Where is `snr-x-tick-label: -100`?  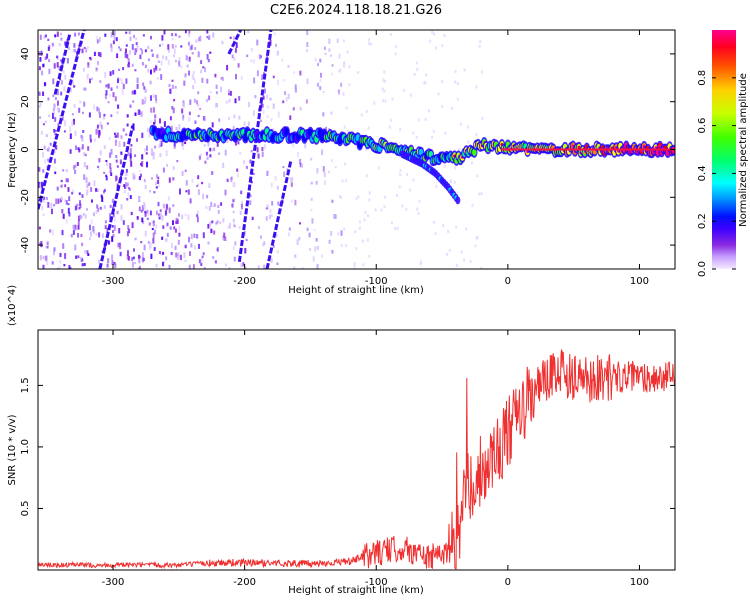 snr-x-tick-label: -100 is located at coordinates (376, 582).